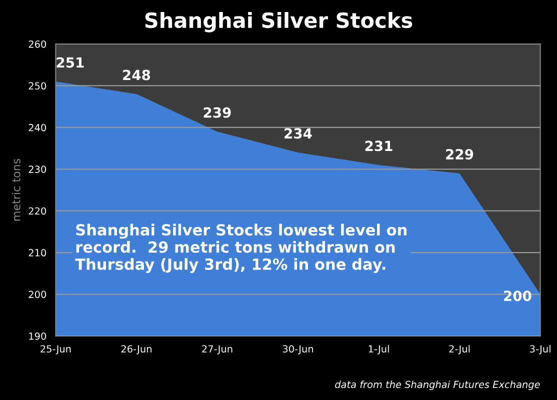 Image resolution: width=557 pixels, height=400 pixels. Describe the element at coordinates (217, 112) in the screenshot. I see `data-label: 239` at that location.